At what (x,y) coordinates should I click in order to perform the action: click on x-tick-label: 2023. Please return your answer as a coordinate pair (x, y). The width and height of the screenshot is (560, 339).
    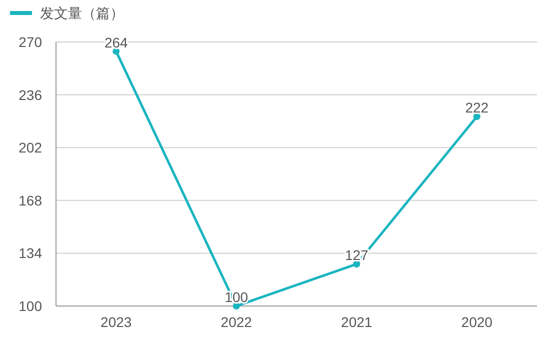
    Looking at the image, I should click on (116, 322).